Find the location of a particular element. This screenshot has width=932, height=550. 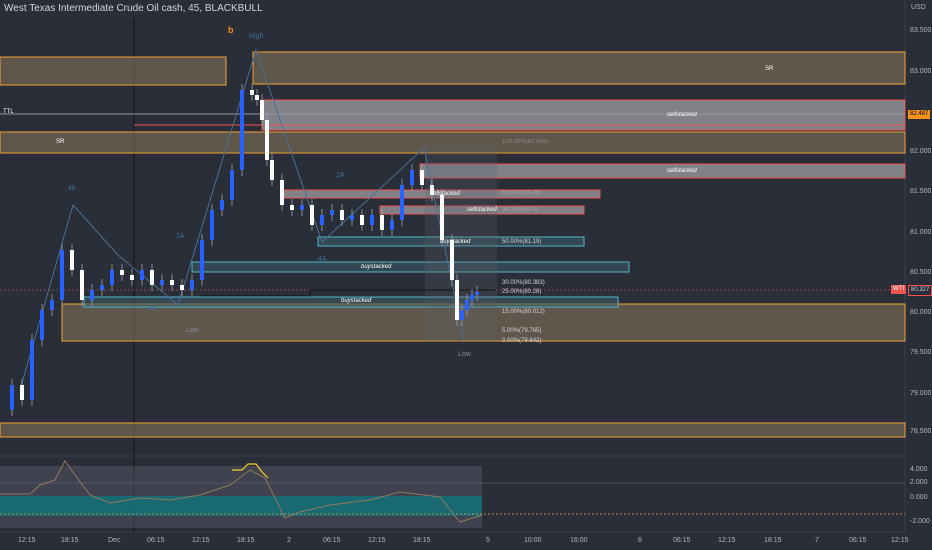

wti-price-tag: 80.327 is located at coordinates (920, 290).